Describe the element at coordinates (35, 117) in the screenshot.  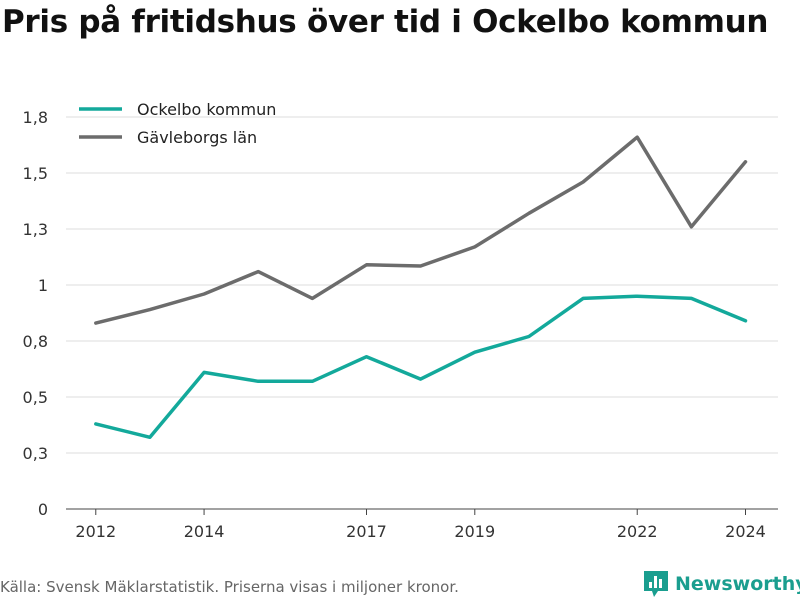
I see `y-tick-label: 1,8` at that location.